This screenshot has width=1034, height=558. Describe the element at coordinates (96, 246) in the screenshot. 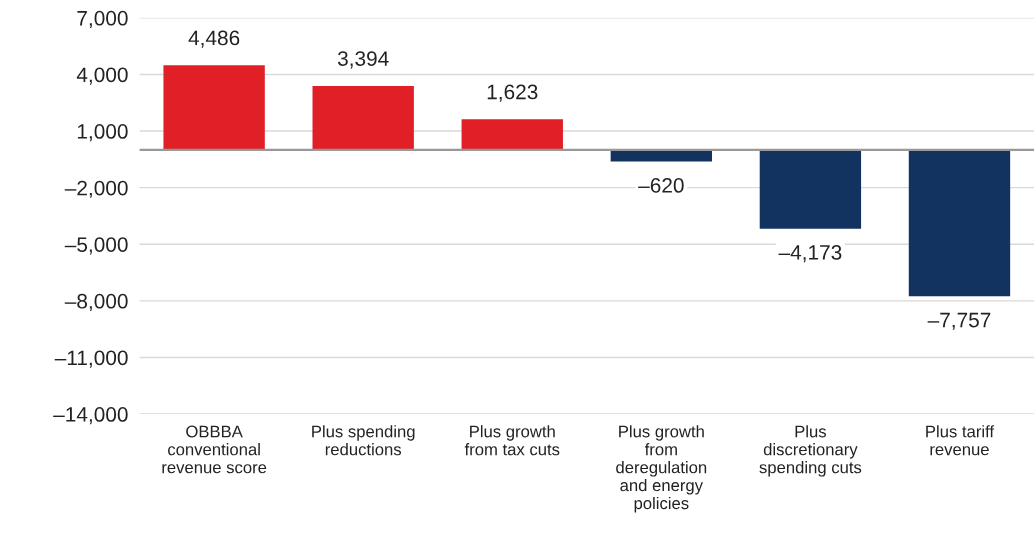

I see `y-tick-label: –5,000` at that location.